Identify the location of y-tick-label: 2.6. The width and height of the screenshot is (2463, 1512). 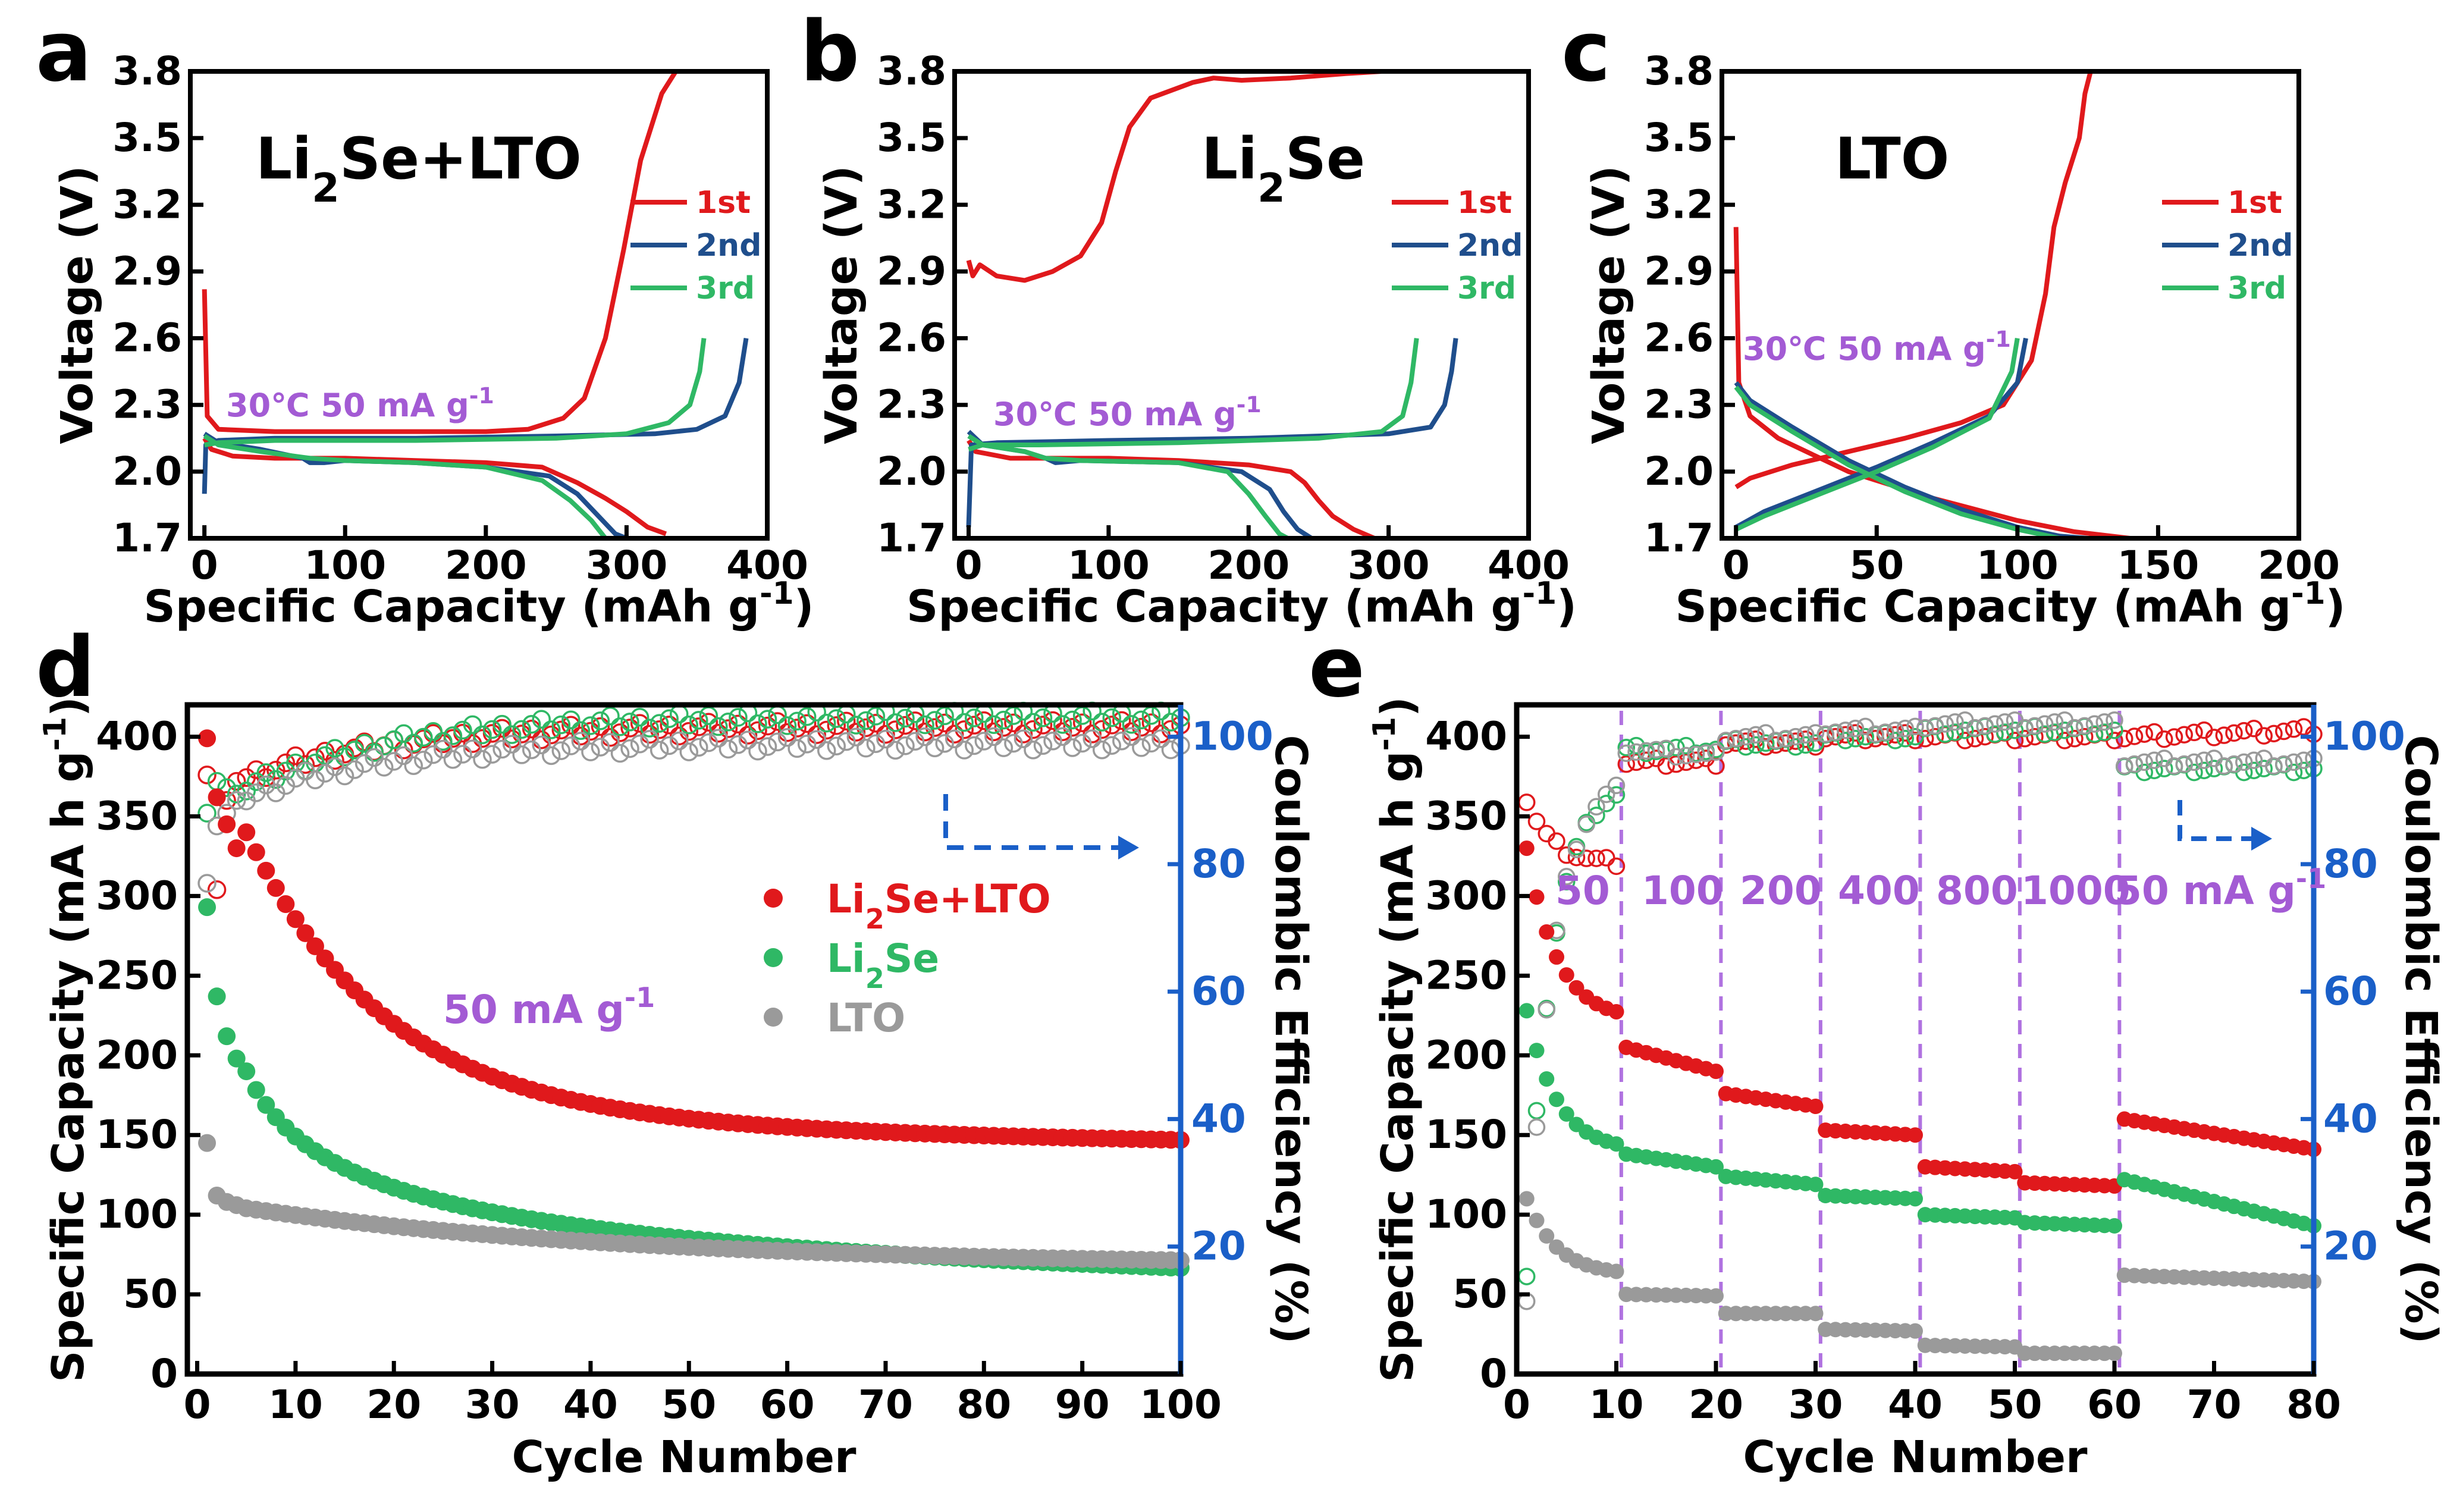
(147, 338).